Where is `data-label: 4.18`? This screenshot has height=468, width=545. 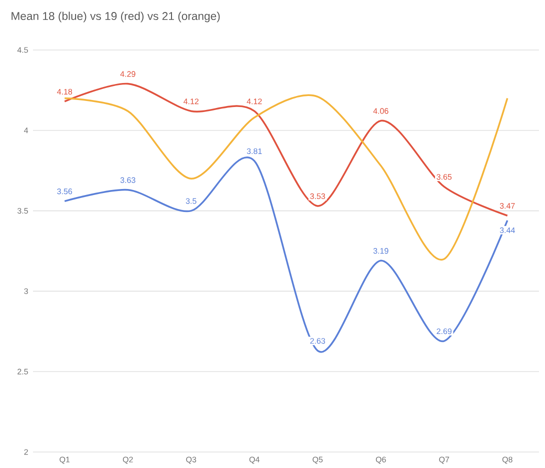 data-label: 4.18 is located at coordinates (64, 91).